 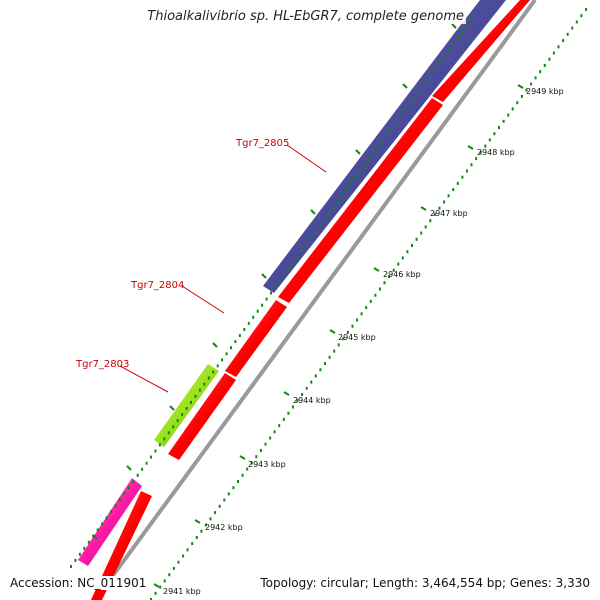 What do you see at coordinates (357, 337) in the screenshot?
I see `scale-label: 2945 kbp` at bounding box center [357, 337].